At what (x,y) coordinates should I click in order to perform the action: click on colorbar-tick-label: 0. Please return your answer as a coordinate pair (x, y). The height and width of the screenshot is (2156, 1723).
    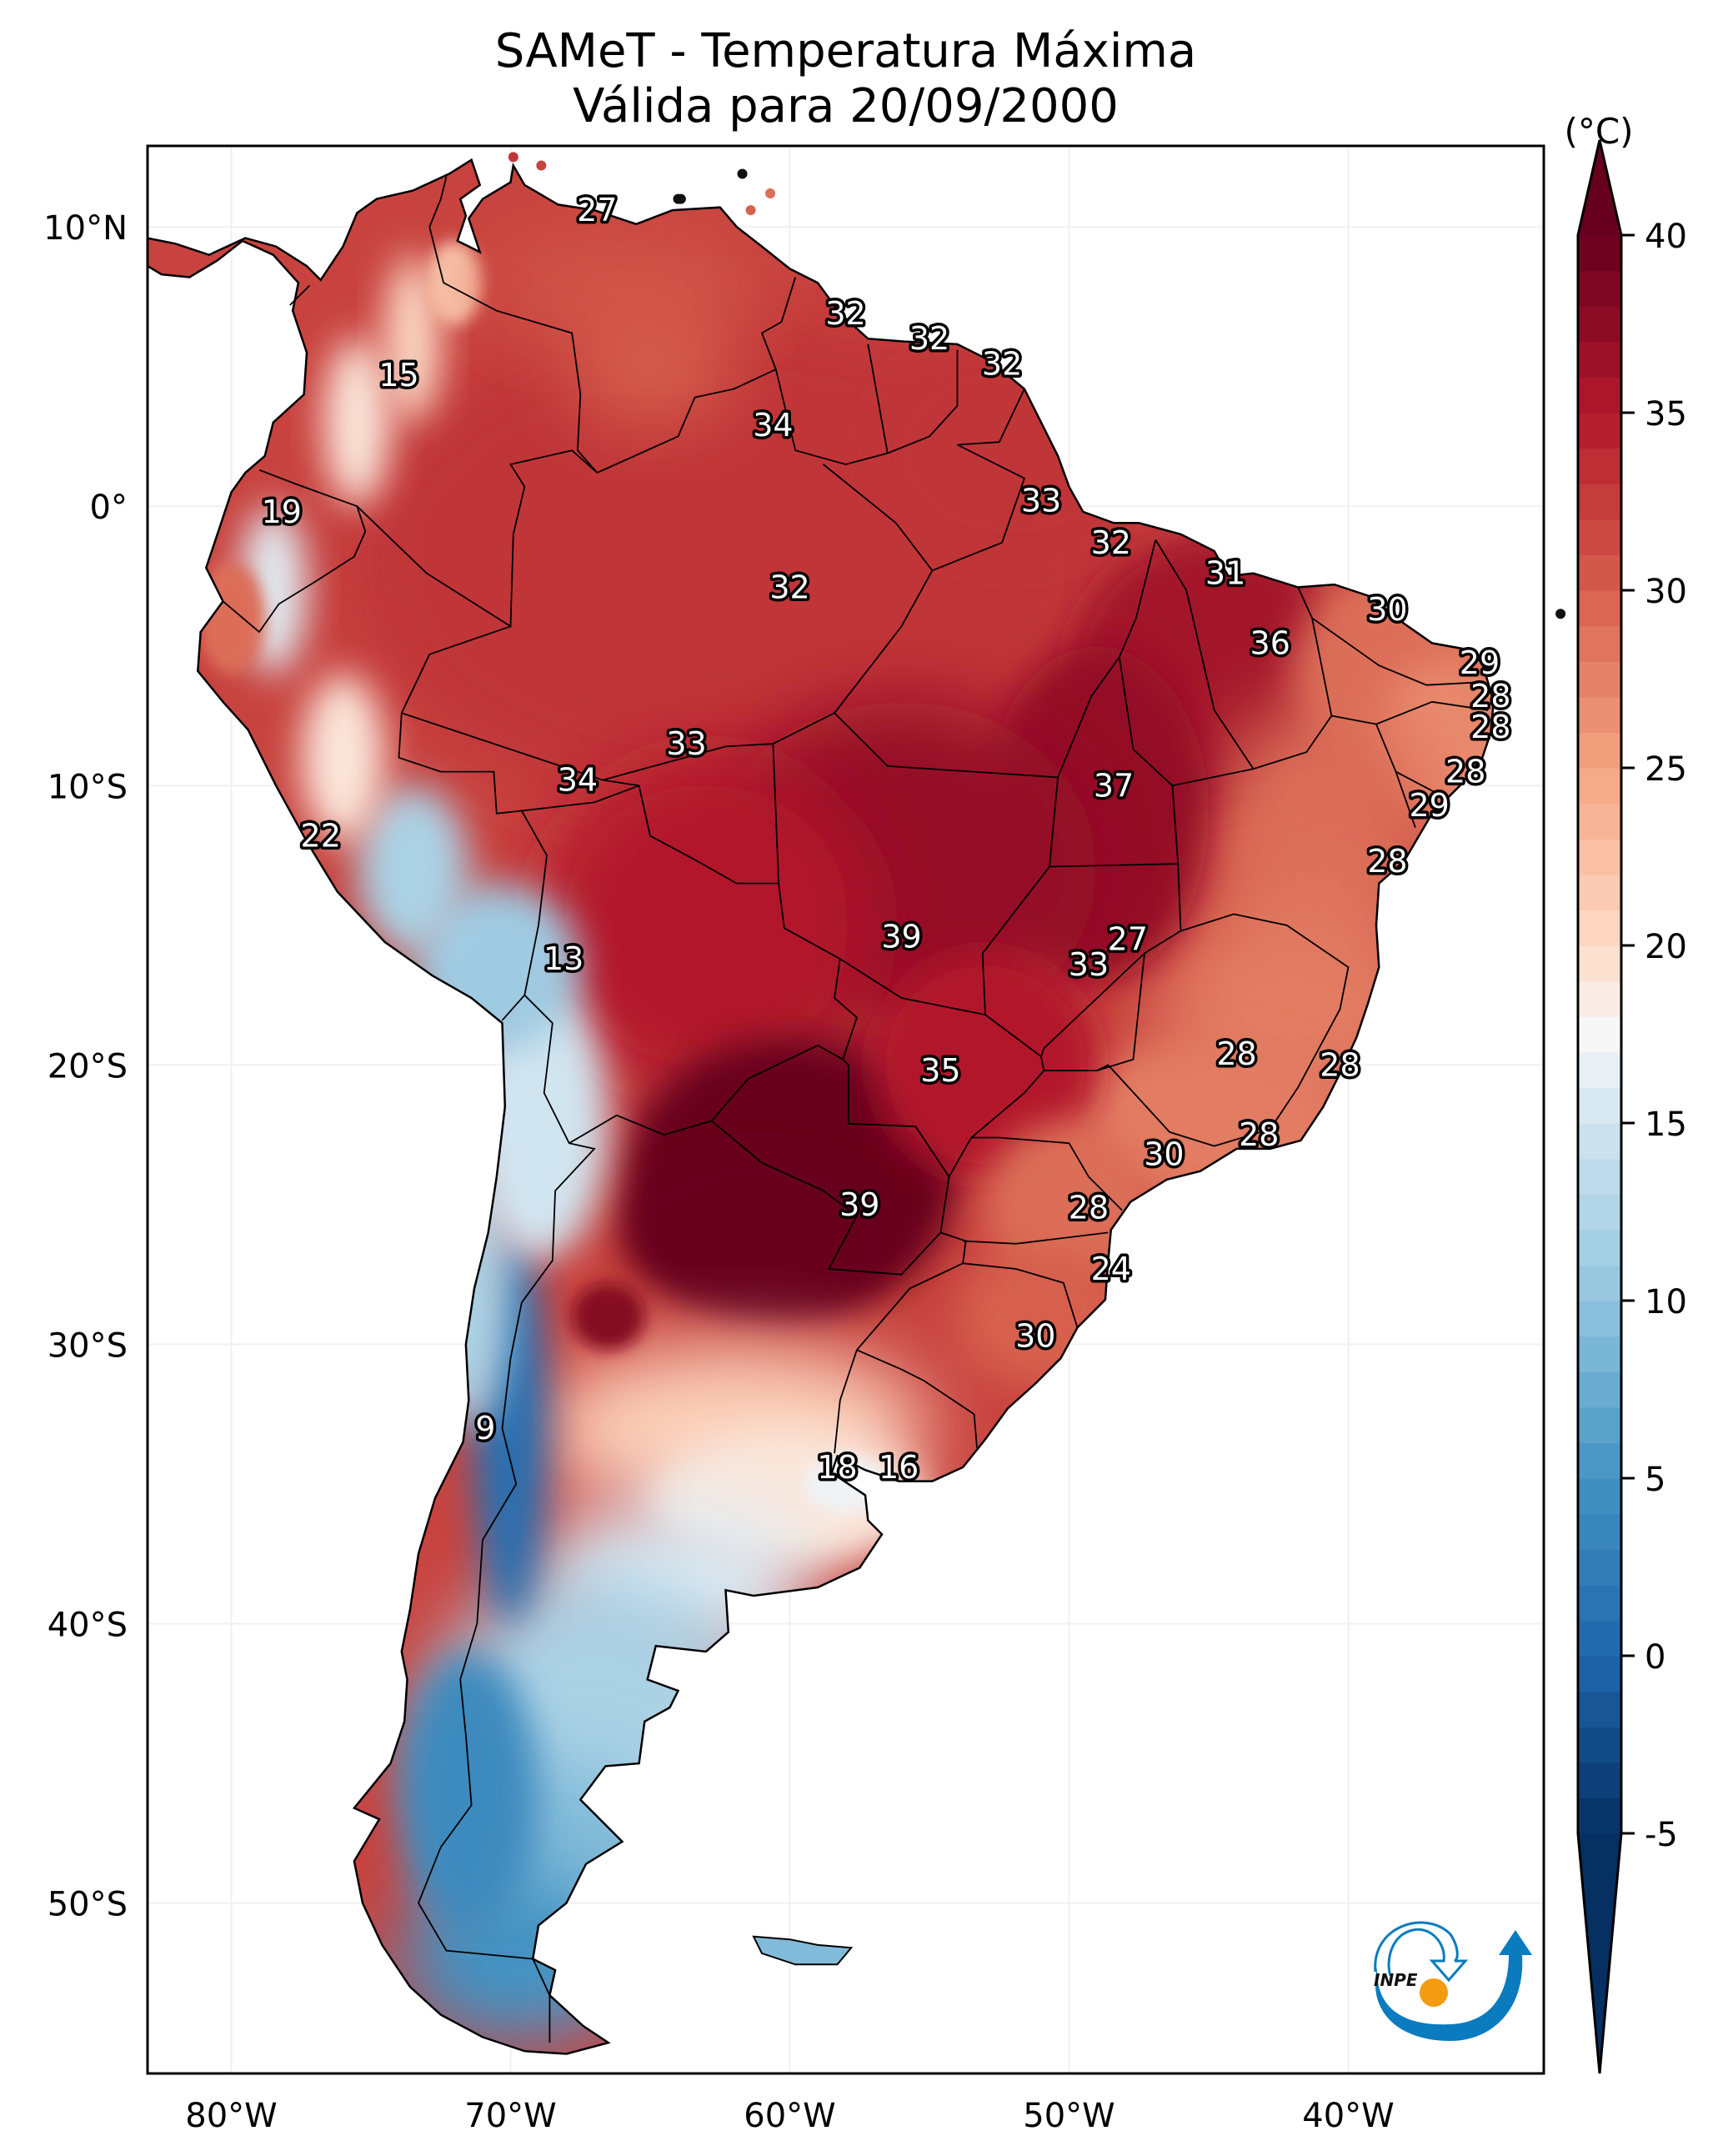
    Looking at the image, I should click on (1655, 1657).